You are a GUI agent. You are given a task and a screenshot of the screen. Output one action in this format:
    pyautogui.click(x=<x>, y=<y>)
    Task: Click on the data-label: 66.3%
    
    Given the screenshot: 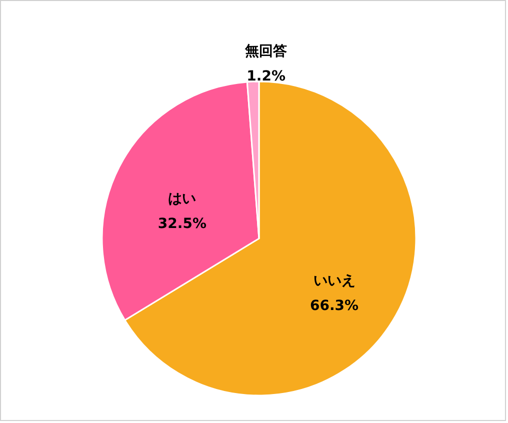 What is the action you would take?
    pyautogui.click(x=334, y=306)
    